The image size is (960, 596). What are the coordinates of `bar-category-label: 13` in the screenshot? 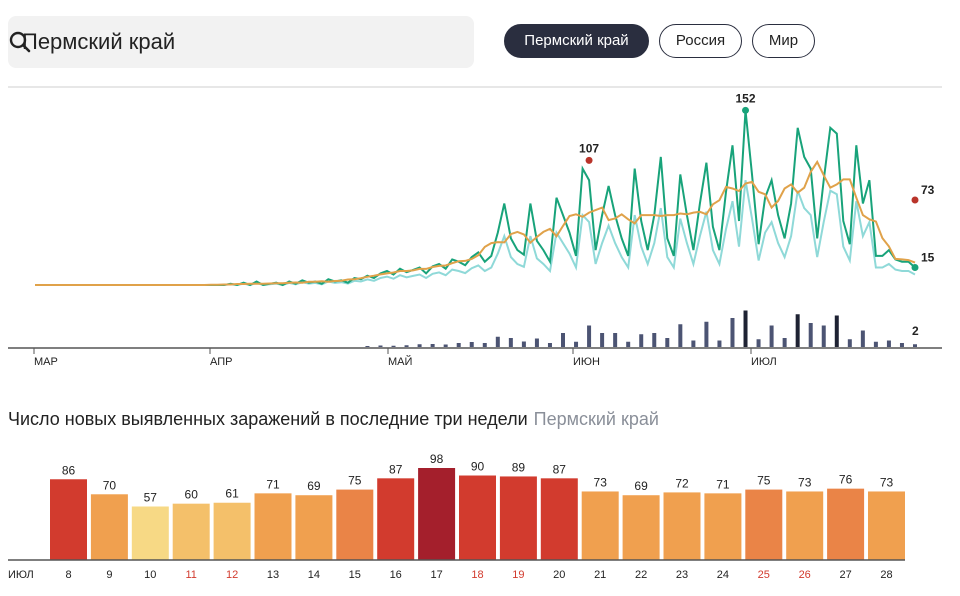 It's located at (273, 575).